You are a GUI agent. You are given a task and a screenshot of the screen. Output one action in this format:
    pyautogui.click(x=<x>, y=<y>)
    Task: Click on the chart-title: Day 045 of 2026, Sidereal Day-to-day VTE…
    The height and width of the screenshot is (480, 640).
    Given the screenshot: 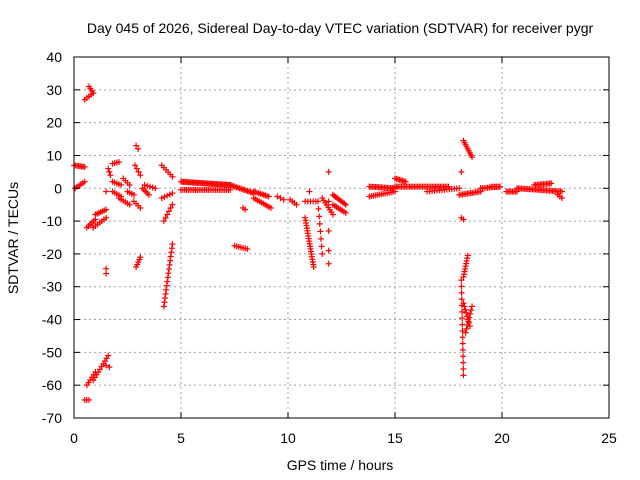 What is the action you would take?
    pyautogui.click(x=340, y=28)
    